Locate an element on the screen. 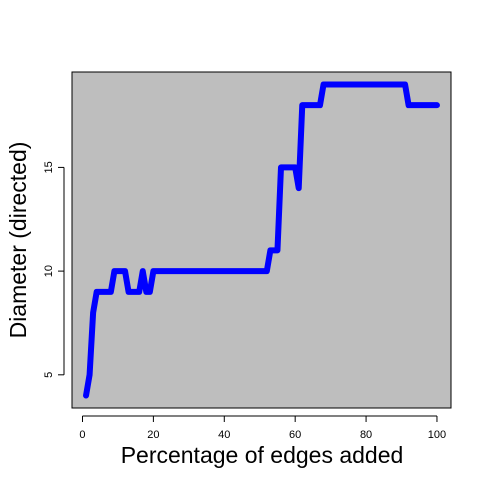  y-axis-label: Diameter (directed) is located at coordinates (18, 240).